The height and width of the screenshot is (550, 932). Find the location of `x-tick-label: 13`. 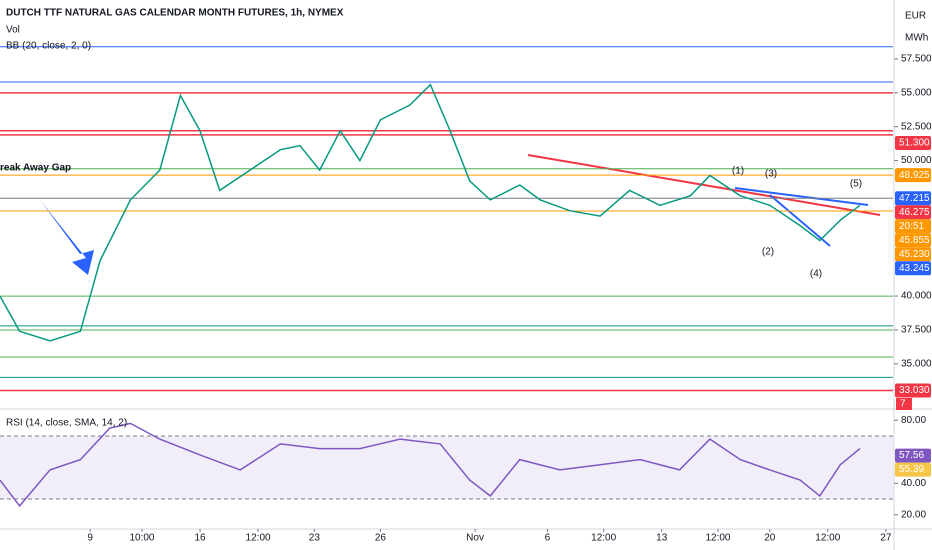

x-tick-label: 13 is located at coordinates (662, 538).